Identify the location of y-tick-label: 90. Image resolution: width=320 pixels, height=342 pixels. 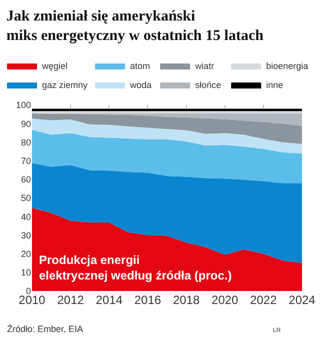
(25, 123).